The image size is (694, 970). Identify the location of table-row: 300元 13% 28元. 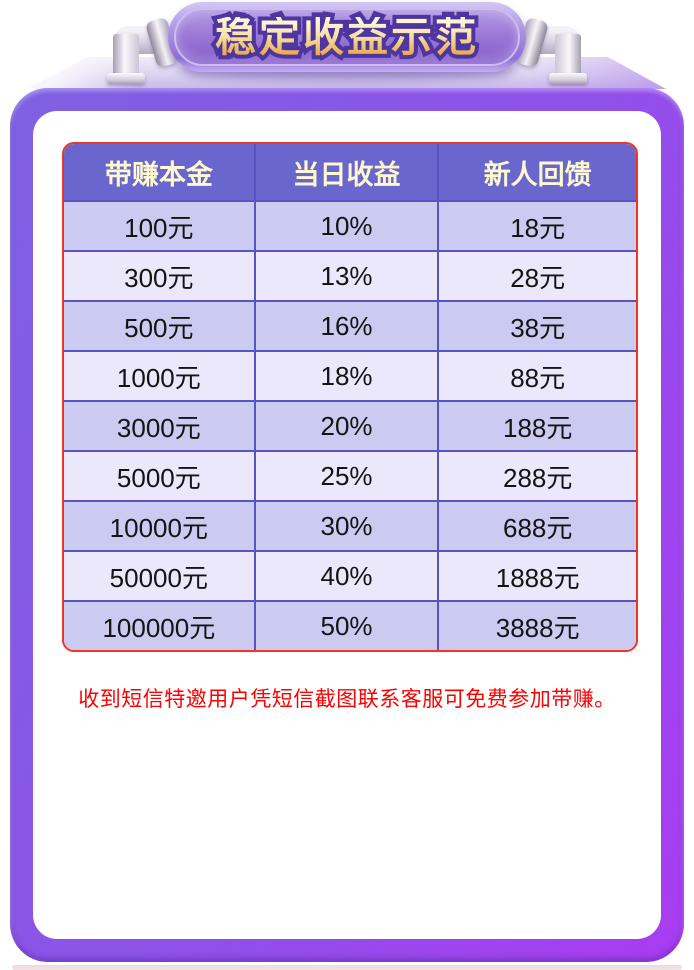
(350, 275).